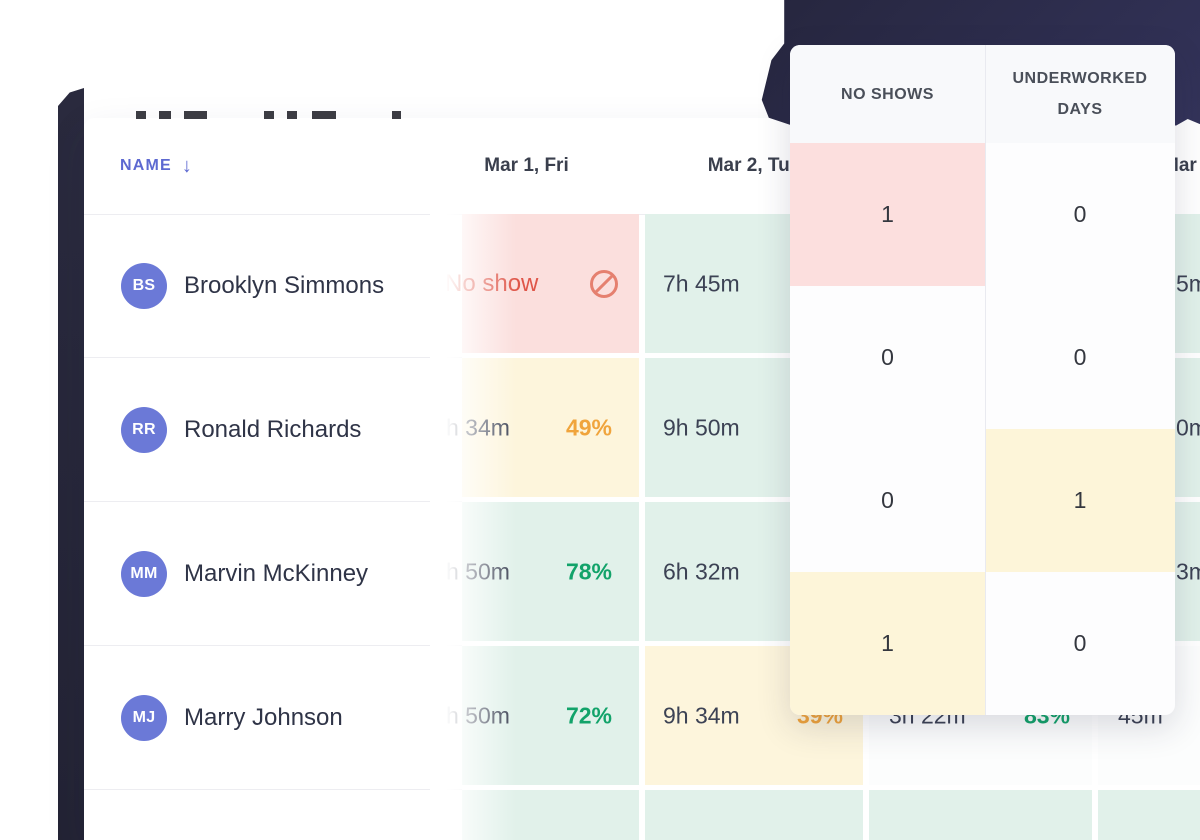 The image size is (1200, 840). Describe the element at coordinates (276, 573) in the screenshot. I see `employee-name: Marvin McKinney` at that location.